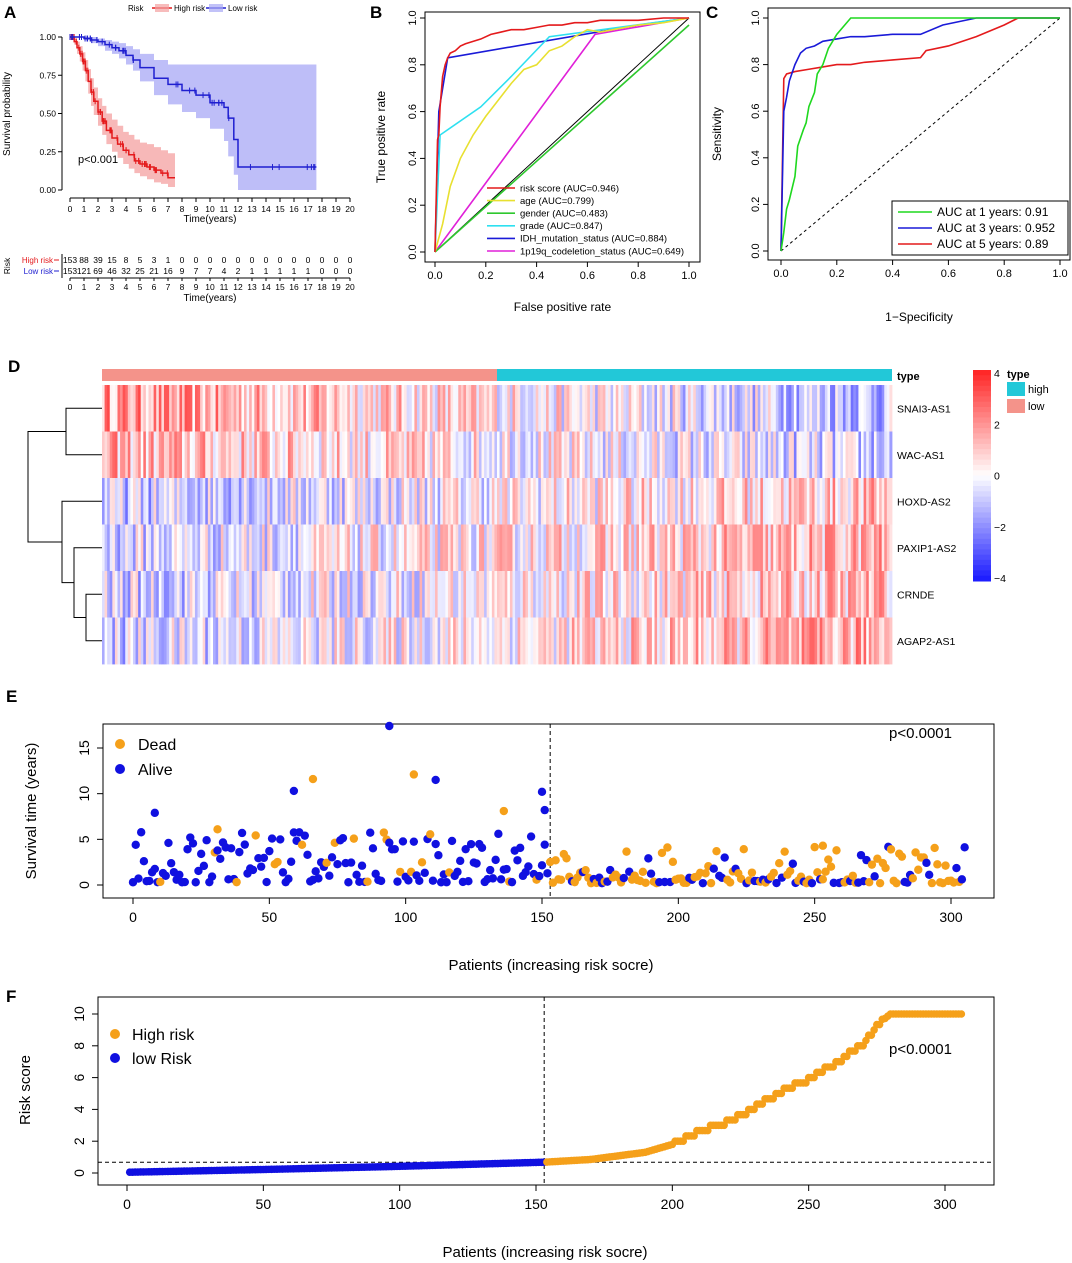 The image size is (1072, 1263). What do you see at coordinates (140, 260) in the screenshot?
I see `risk-count: 5` at bounding box center [140, 260].